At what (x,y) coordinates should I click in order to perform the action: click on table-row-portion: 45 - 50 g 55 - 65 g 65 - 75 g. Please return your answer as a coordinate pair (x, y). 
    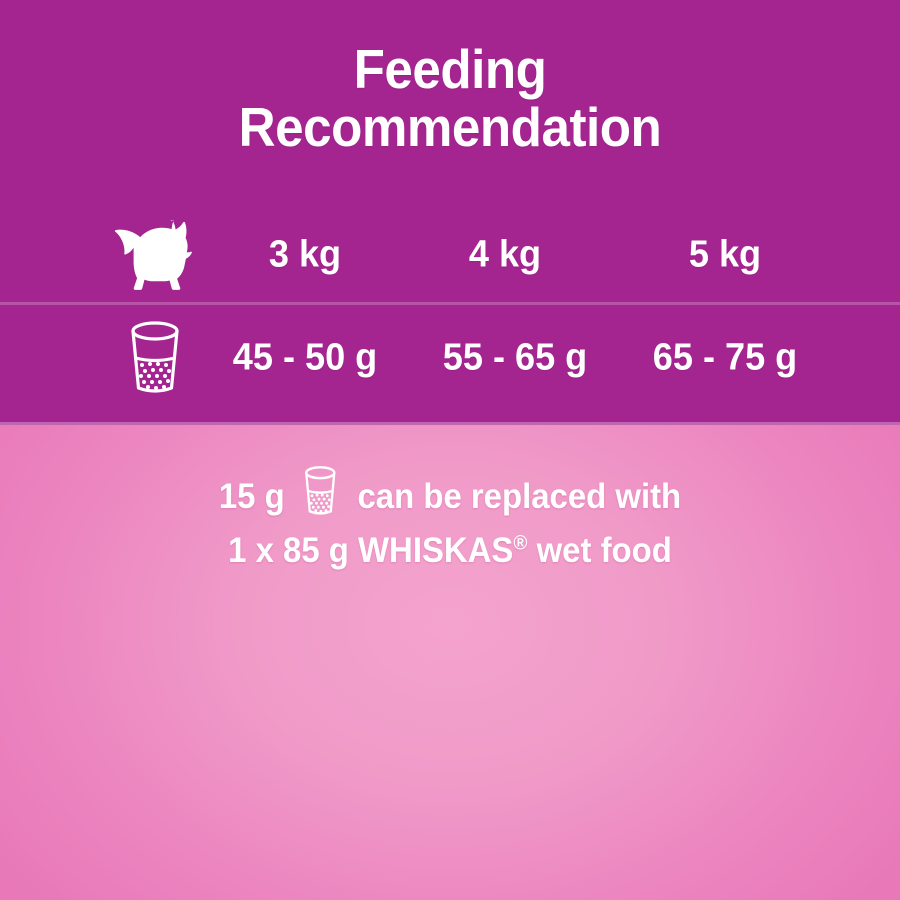
    Looking at the image, I should click on (450, 358).